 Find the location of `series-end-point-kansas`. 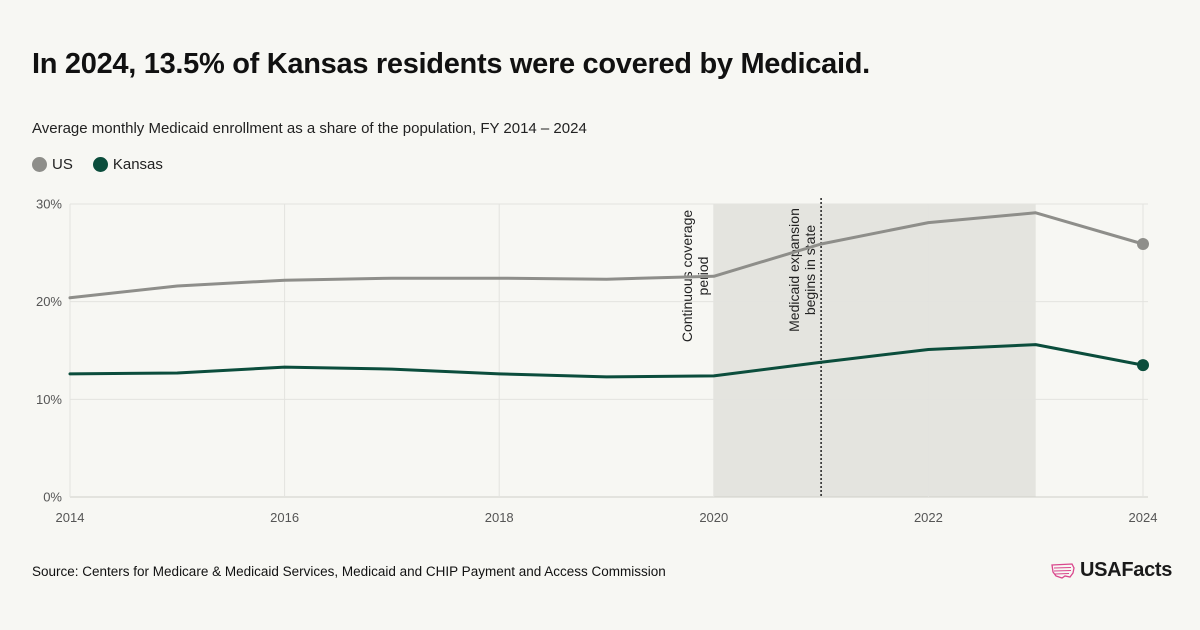

series-end-point-kansas is located at coordinates (1143, 365).